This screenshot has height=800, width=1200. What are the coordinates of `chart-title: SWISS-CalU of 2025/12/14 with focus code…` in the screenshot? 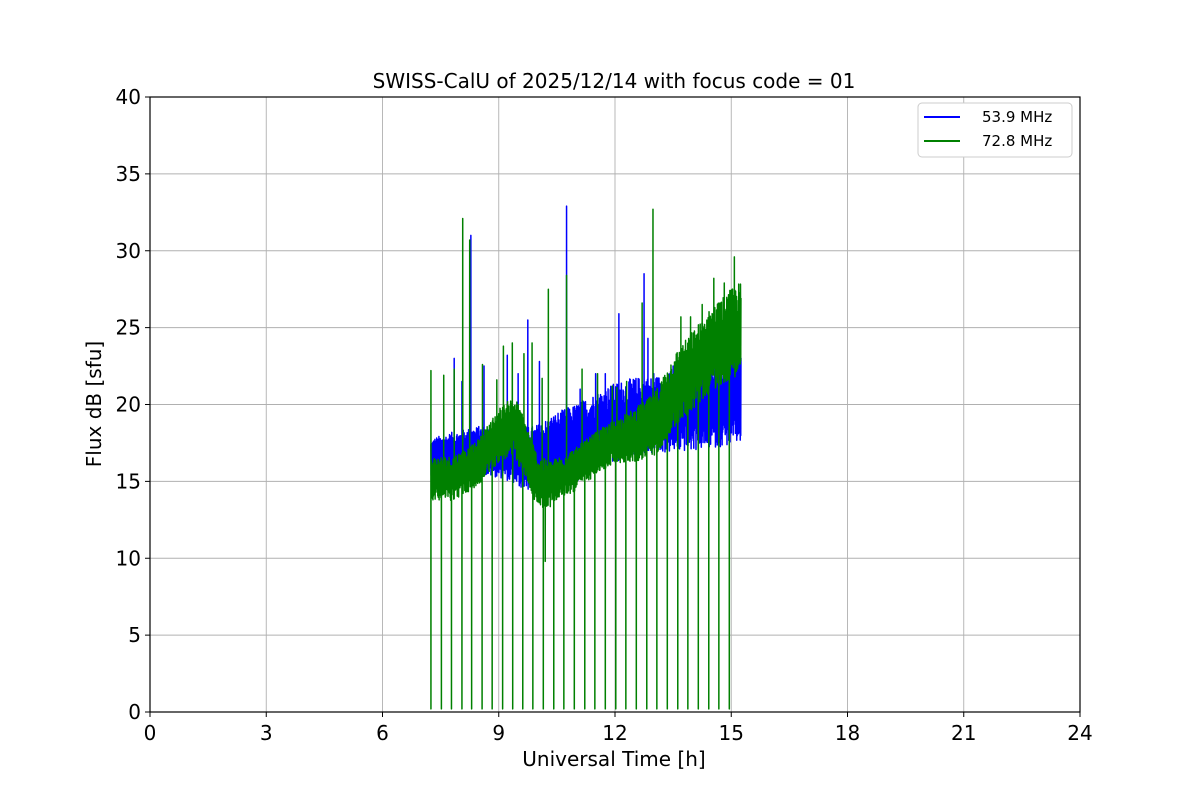 It's located at (614, 81).